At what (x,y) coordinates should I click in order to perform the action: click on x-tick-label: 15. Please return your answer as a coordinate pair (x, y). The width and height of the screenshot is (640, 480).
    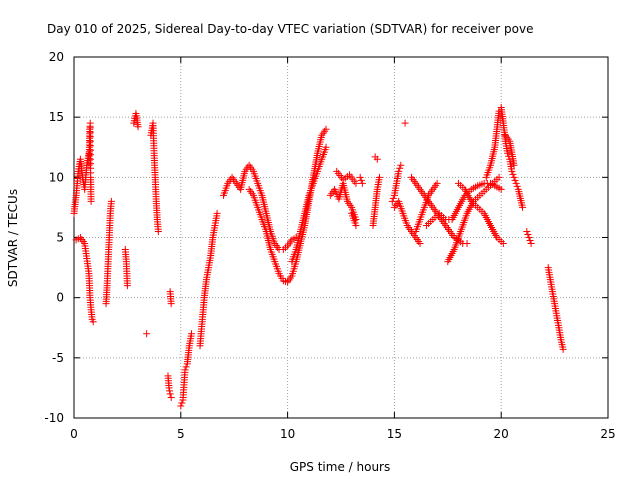
    Looking at the image, I should click on (394, 434).